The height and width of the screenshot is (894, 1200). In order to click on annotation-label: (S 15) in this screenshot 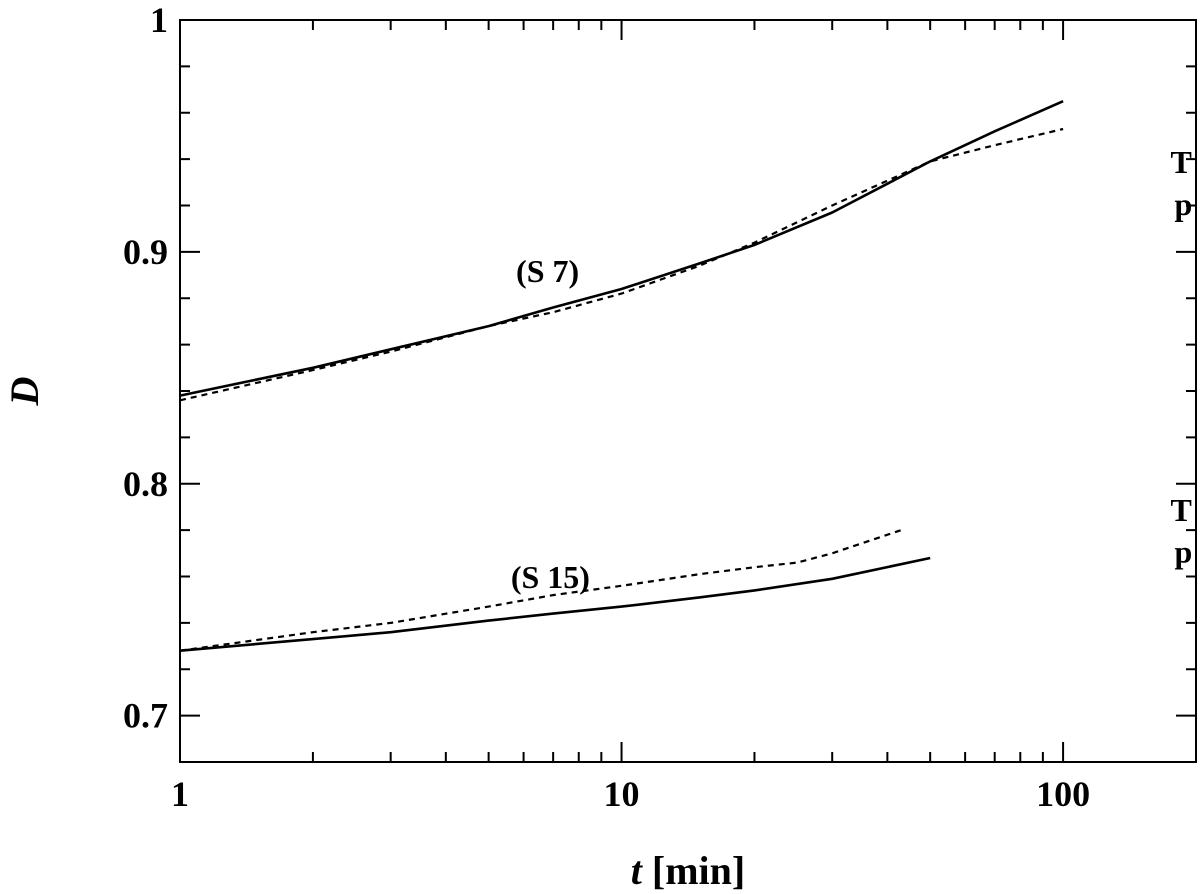, I will do `click(550, 577)`.